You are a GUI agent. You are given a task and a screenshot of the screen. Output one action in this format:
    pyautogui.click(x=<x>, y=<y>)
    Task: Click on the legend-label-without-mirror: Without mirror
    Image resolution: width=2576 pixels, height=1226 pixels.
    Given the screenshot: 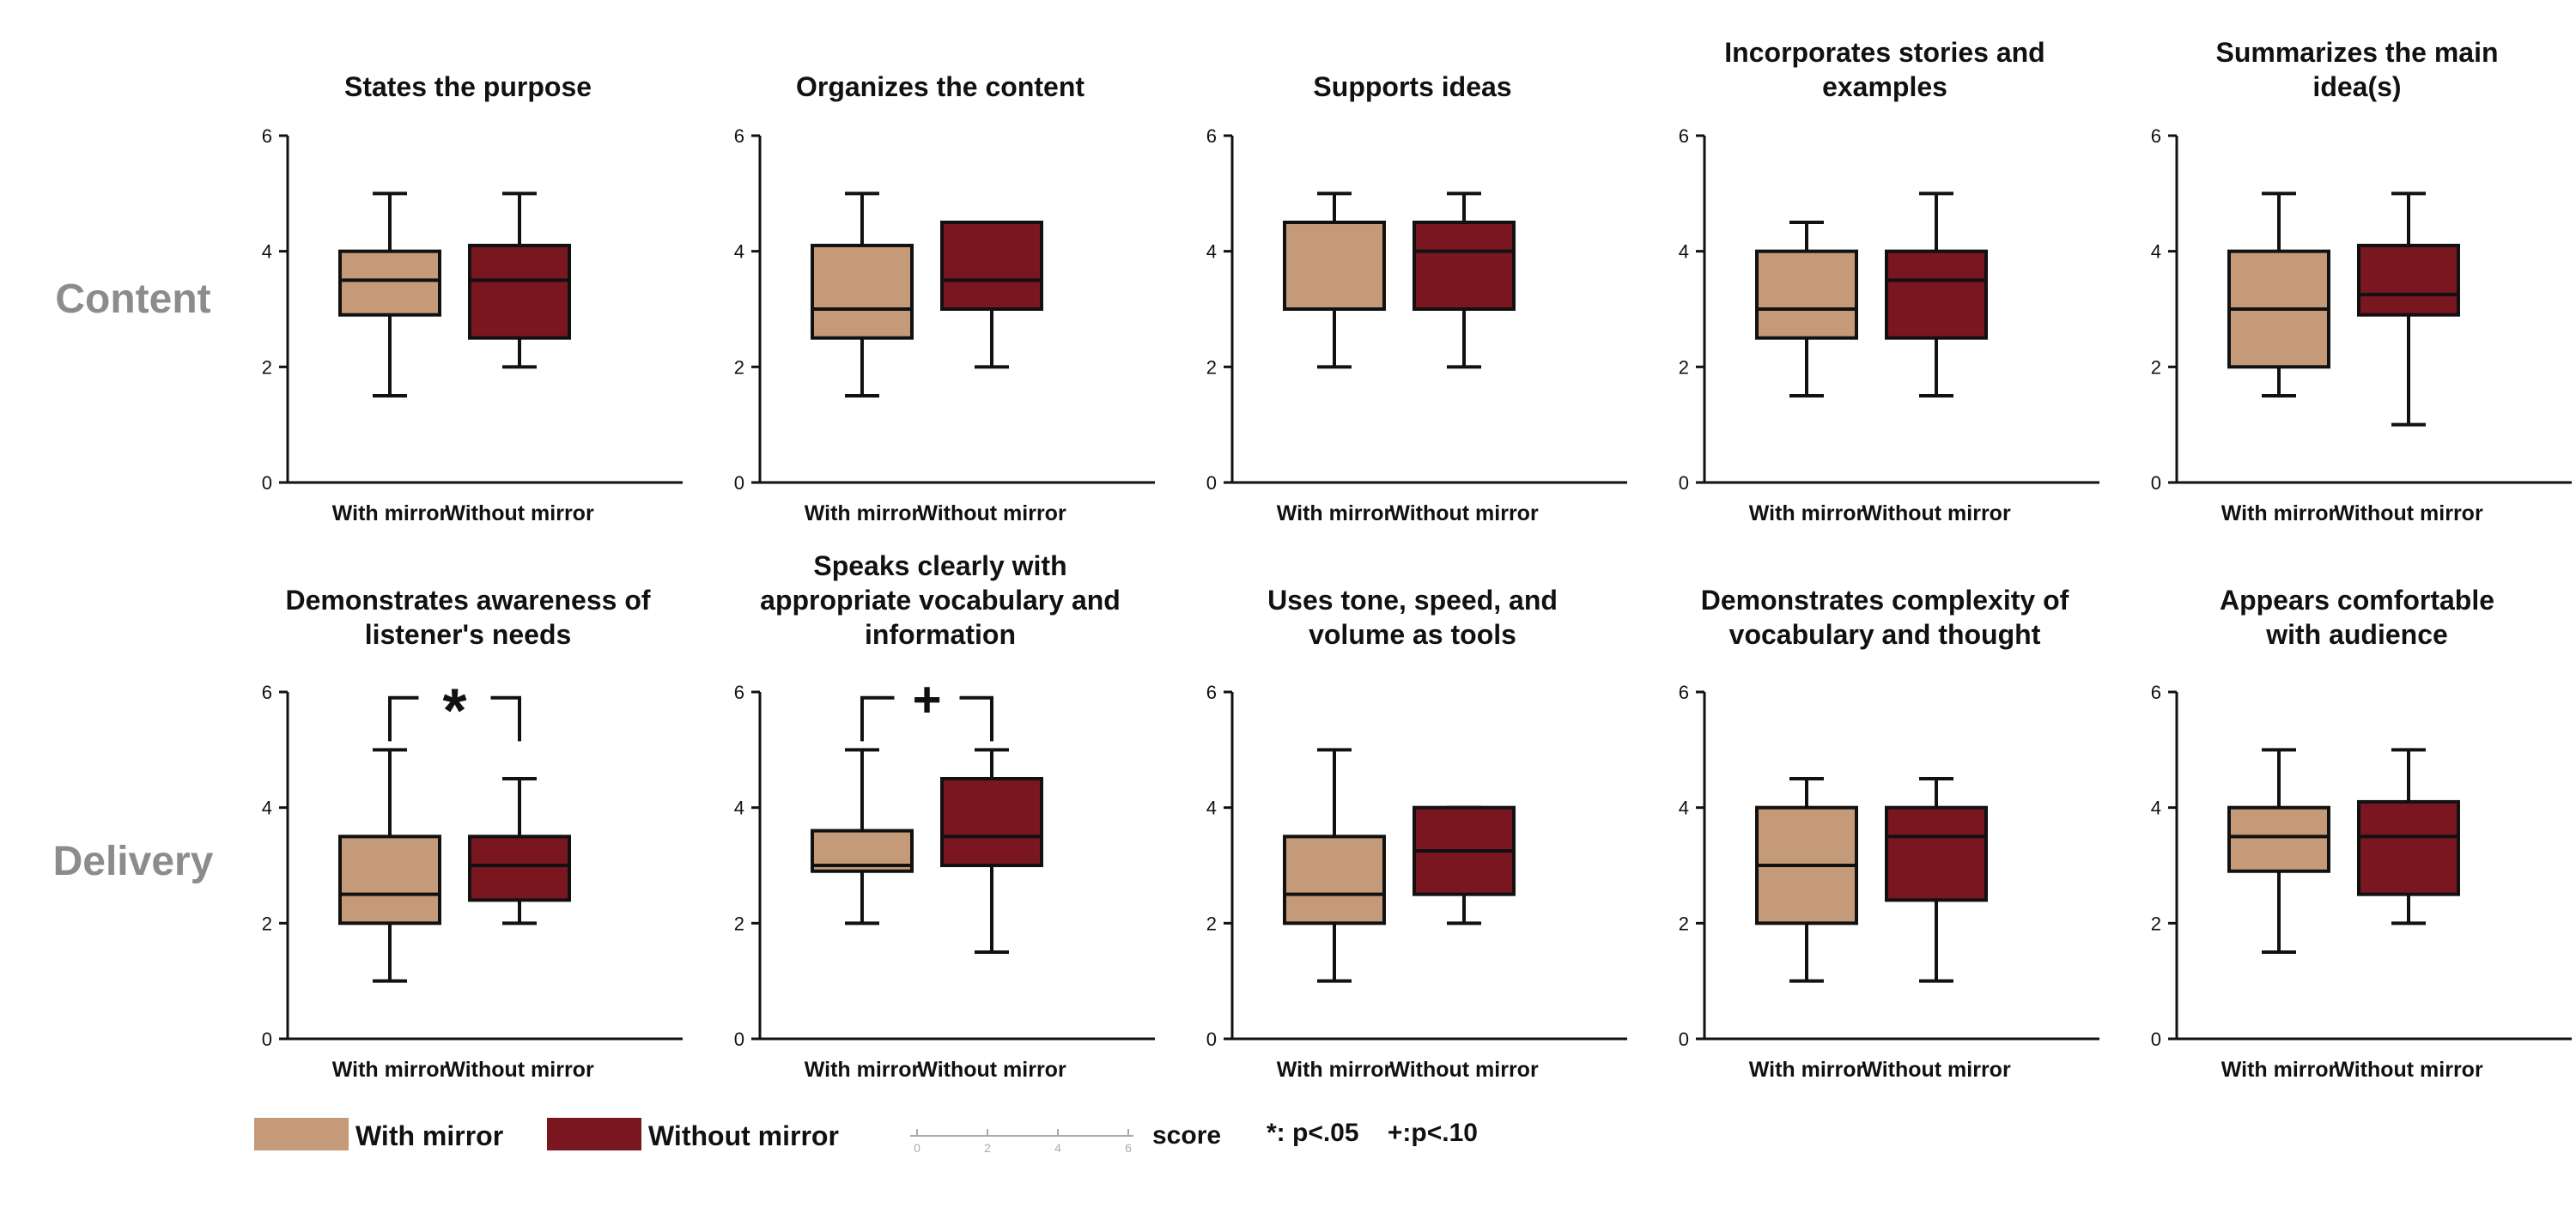 What is the action you would take?
    pyautogui.click(x=744, y=1135)
    